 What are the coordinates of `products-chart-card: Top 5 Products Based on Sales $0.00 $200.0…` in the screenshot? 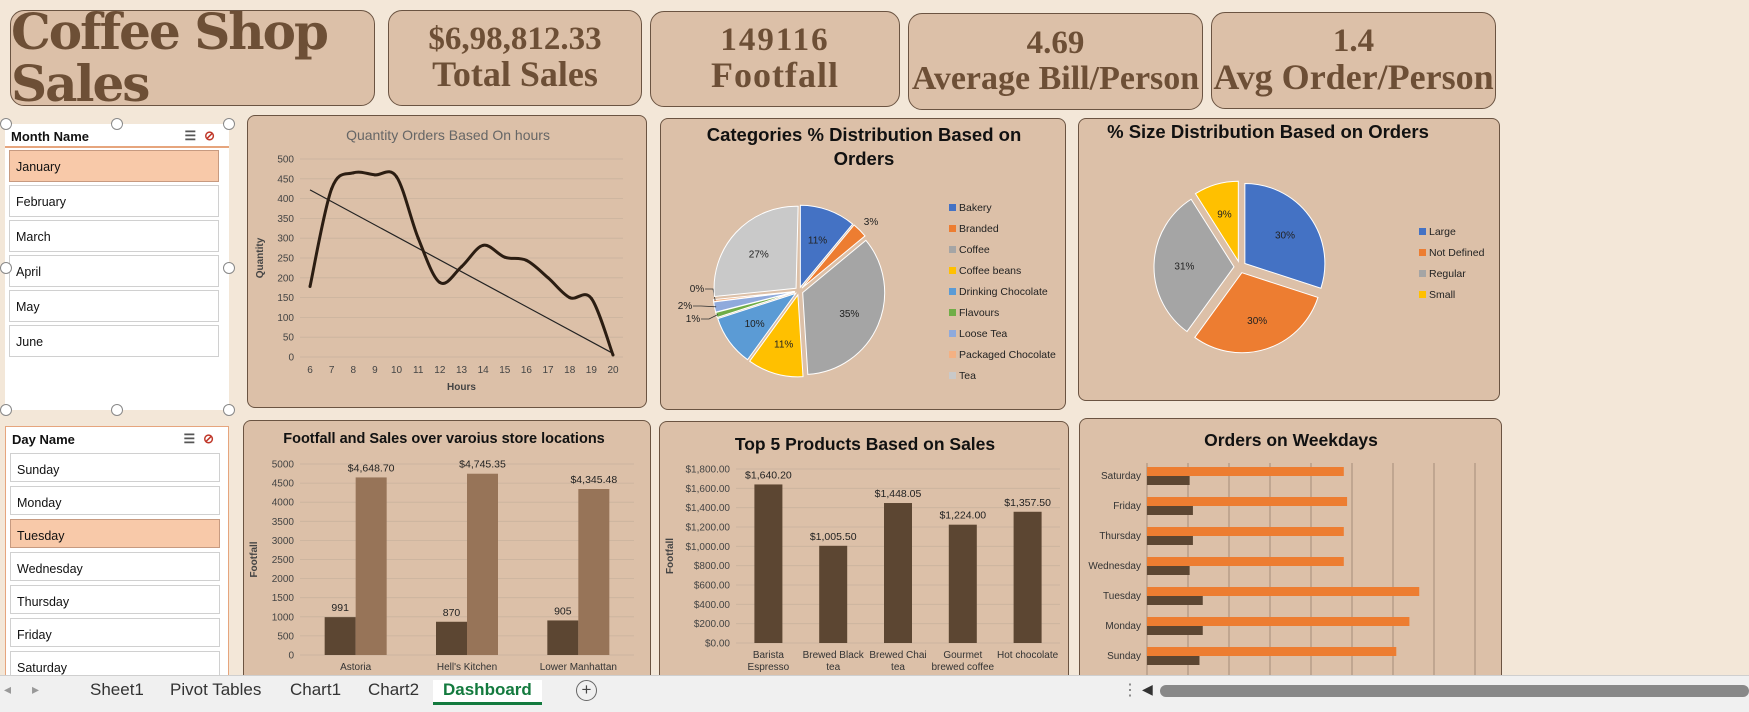 It's located at (864, 551).